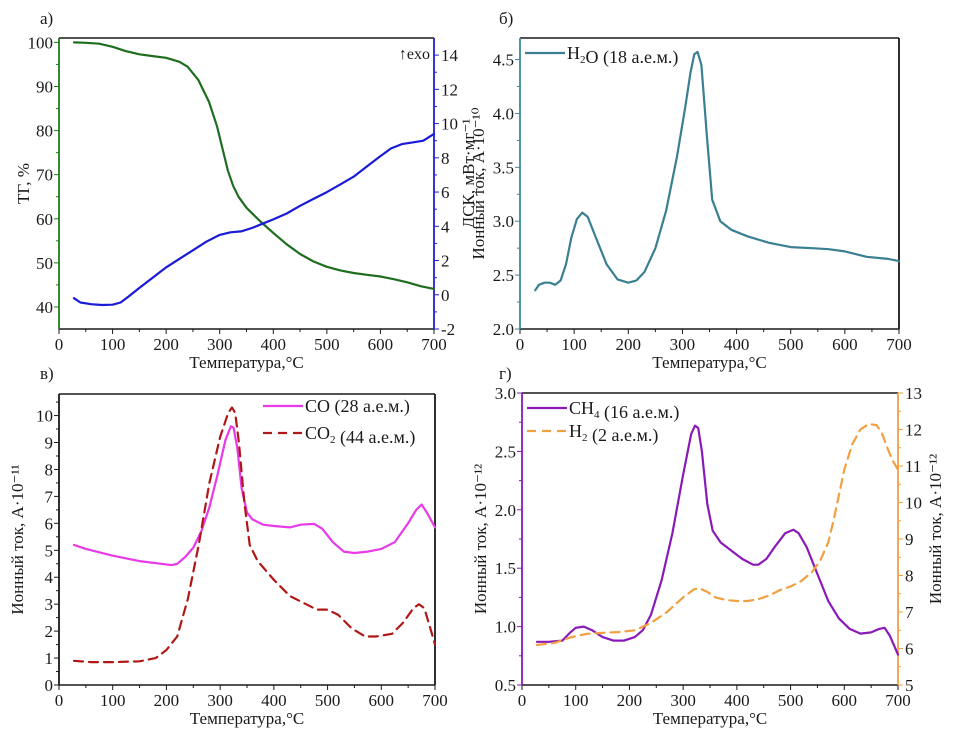 Image resolution: width=955 pixels, height=739 pixels. What do you see at coordinates (624, 410) in the screenshot?
I see `legend-label: CH4 (16 а.е.м.)` at bounding box center [624, 410].